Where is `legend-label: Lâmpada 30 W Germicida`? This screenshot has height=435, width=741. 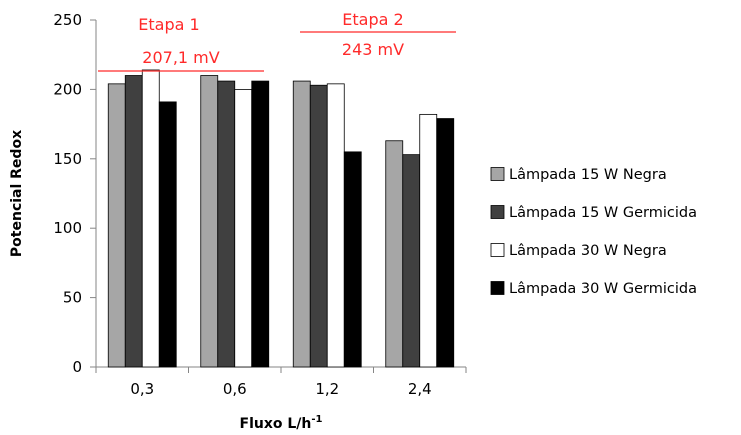 legend-label: Lâmpada 30 W Germicida is located at coordinates (603, 289).